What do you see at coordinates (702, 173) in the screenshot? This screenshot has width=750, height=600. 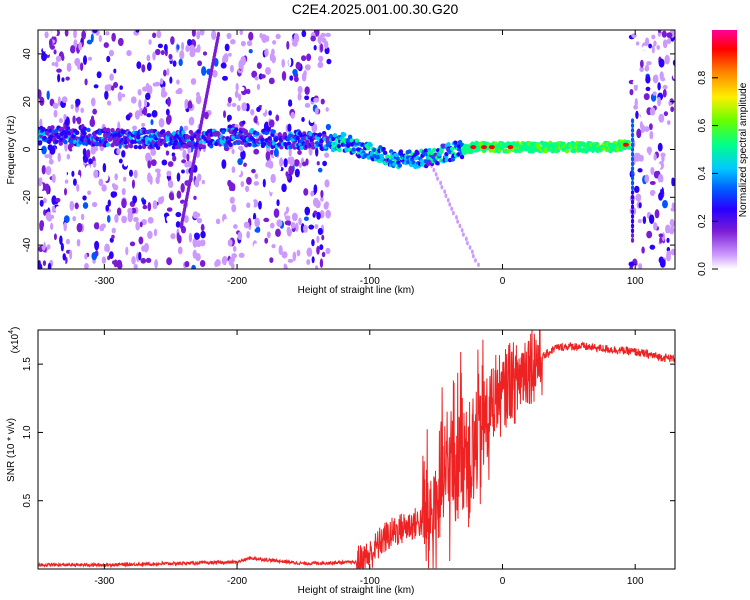 I see `colorbar-tick-label: 0.4` at bounding box center [702, 173].